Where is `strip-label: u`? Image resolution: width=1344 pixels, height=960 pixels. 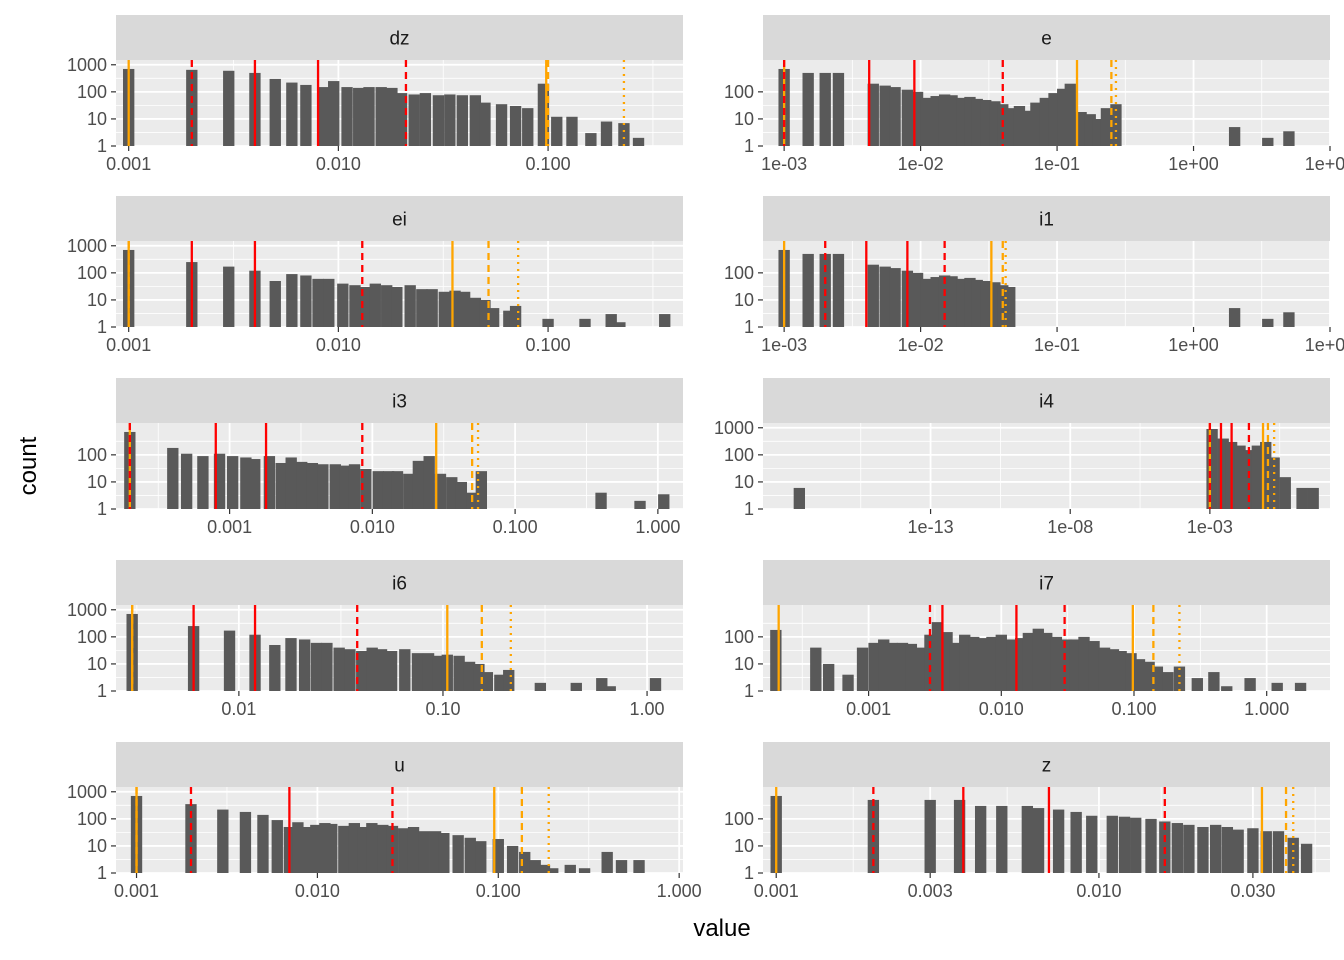
strip-label: u is located at coordinates (399, 766).